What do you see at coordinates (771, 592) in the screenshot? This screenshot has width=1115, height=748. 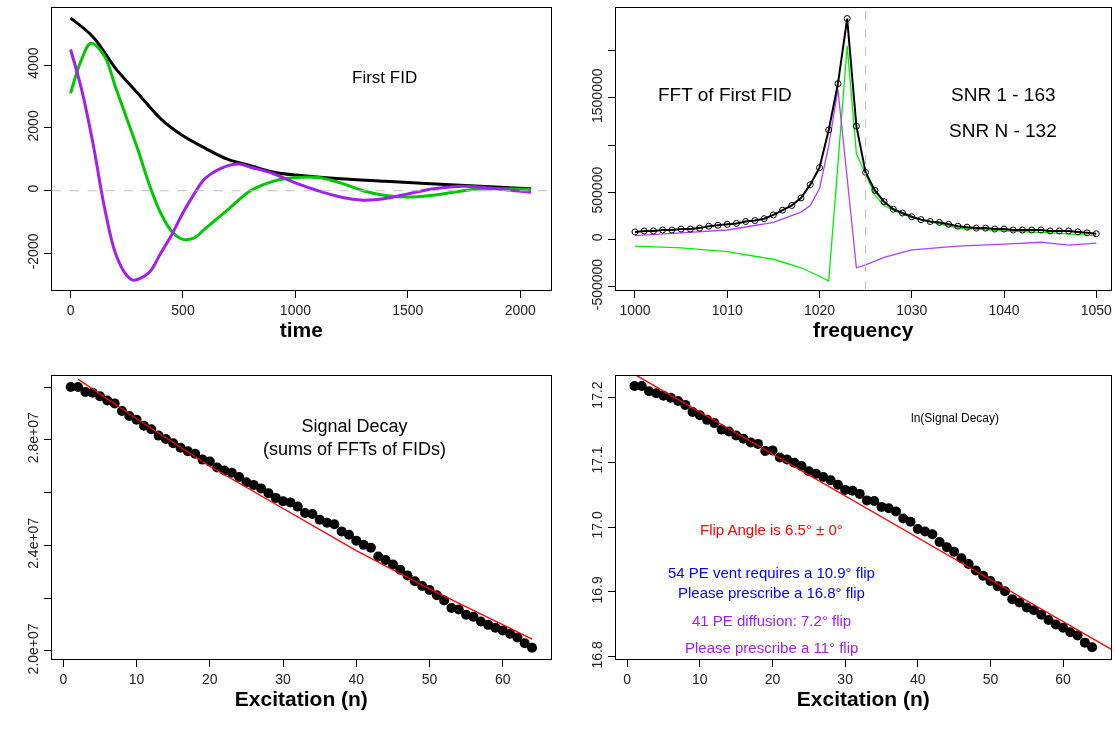 I see `annotation: Please prescribe a 16.8° flip` at bounding box center [771, 592].